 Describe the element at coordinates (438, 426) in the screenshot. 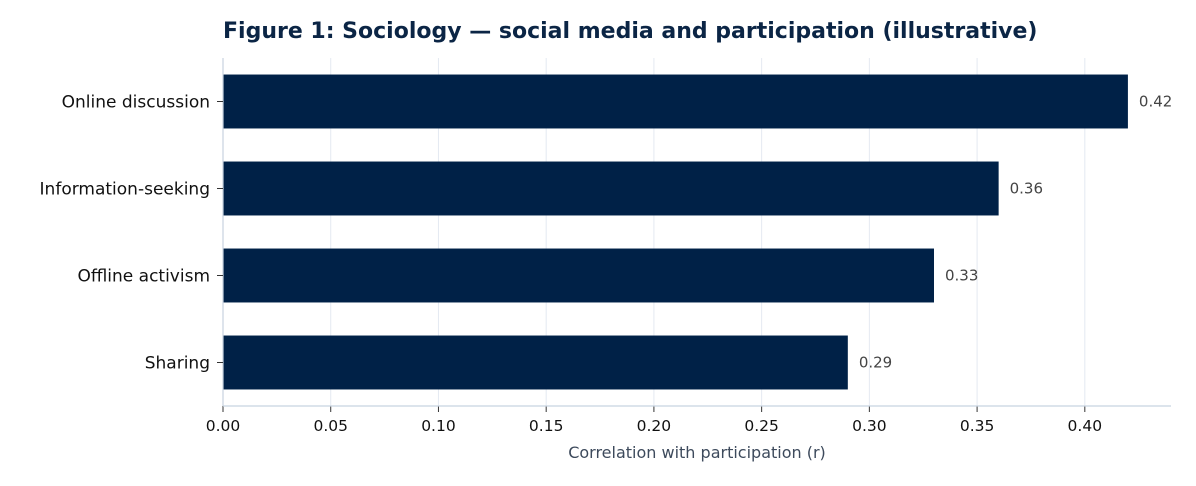

I see `x-tick-label: 0.10` at that location.